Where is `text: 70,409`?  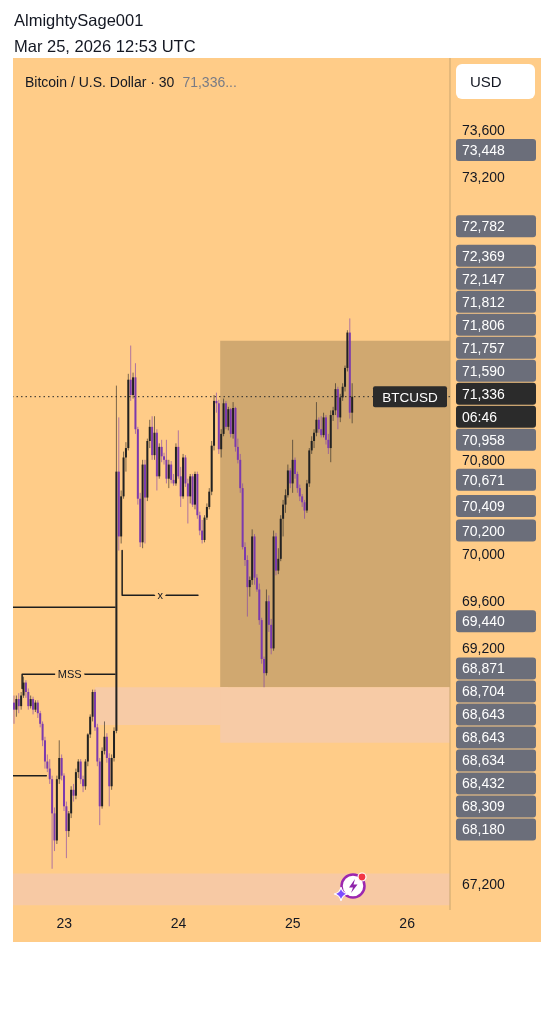 text: 70,409 is located at coordinates (484, 505).